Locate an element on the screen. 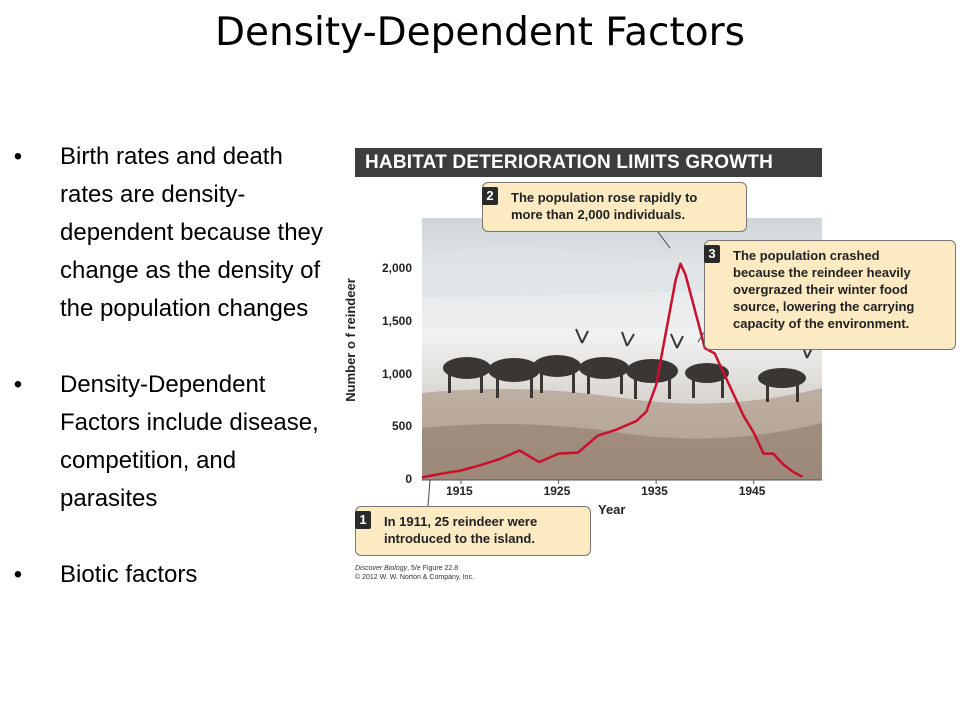 The width and height of the screenshot is (960, 720). callout-number: 2 is located at coordinates (490, 196).